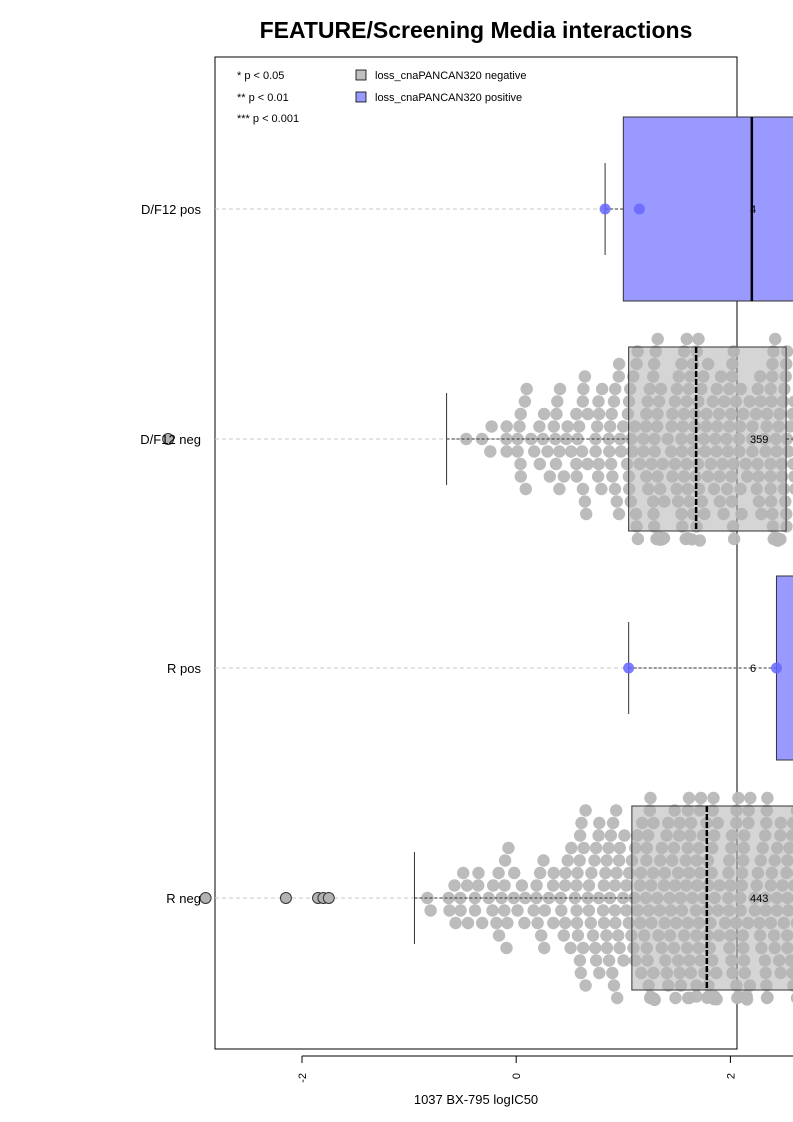 This screenshot has width=793, height=1122. Describe the element at coordinates (712, 898) in the screenshot. I see `box-negative` at that location.